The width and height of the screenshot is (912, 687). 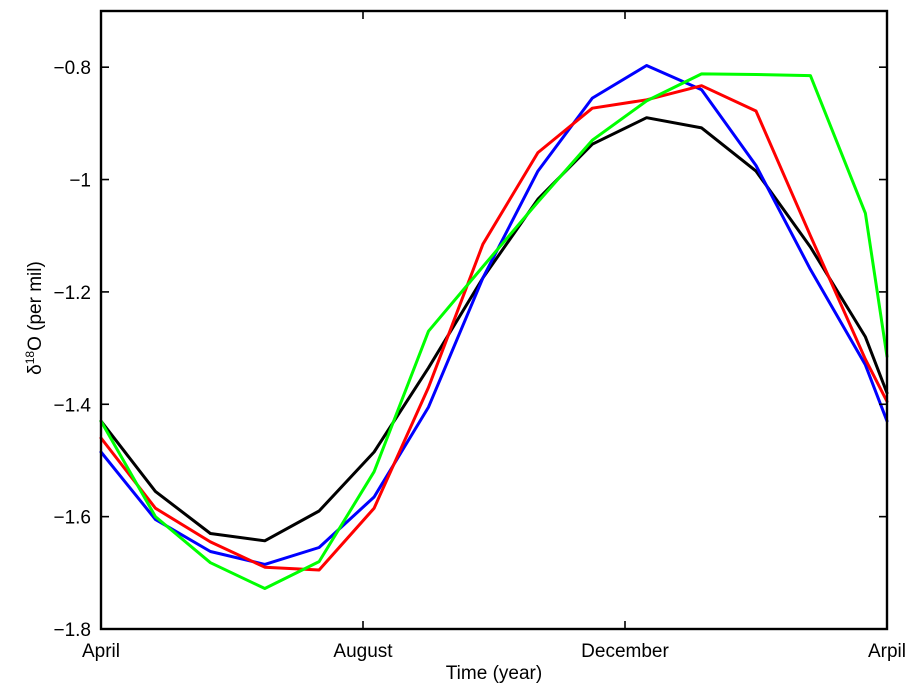 What do you see at coordinates (30, 358) in the screenshot?
I see `y-axis-label-superscript: 18` at bounding box center [30, 358].